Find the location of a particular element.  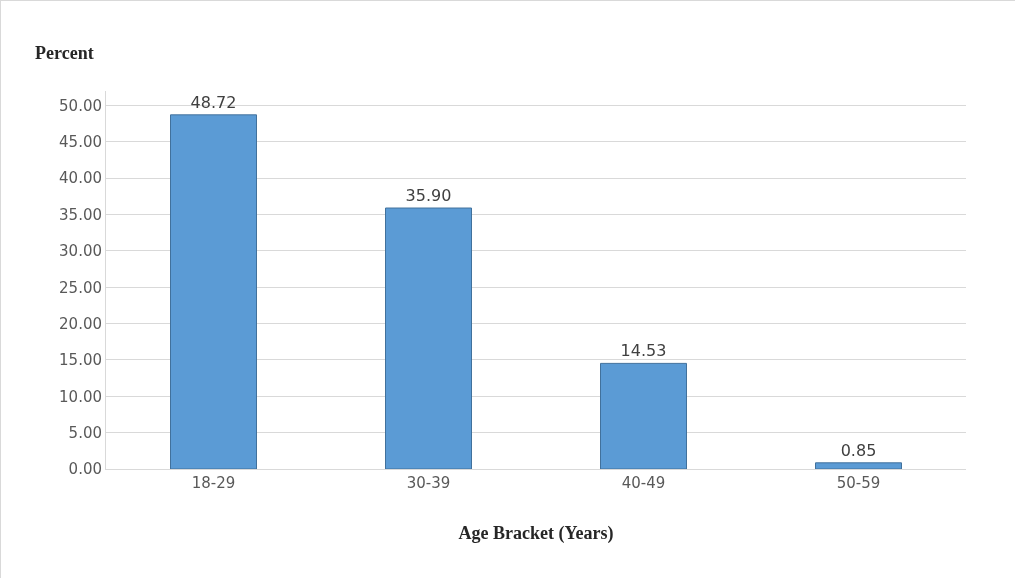

y-tick-label: 35.00 is located at coordinates (80, 214).